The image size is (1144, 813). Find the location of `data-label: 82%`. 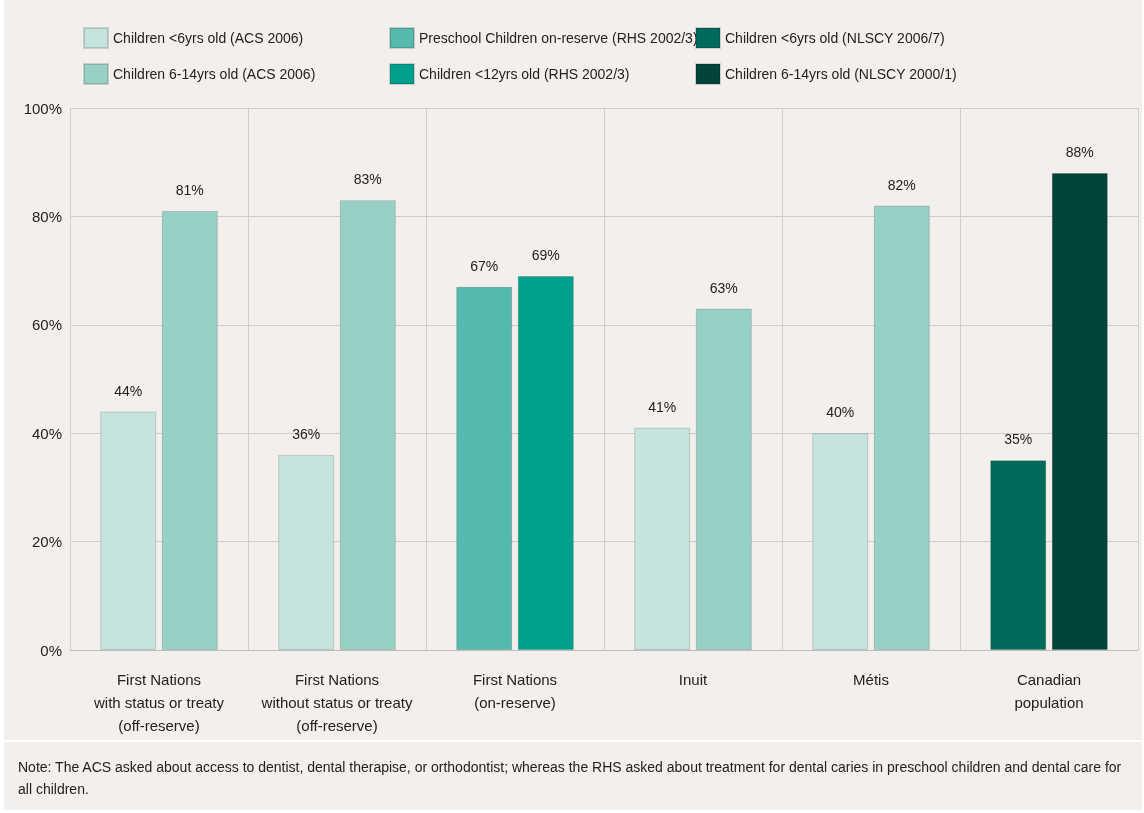

data-label: 82% is located at coordinates (901, 184).